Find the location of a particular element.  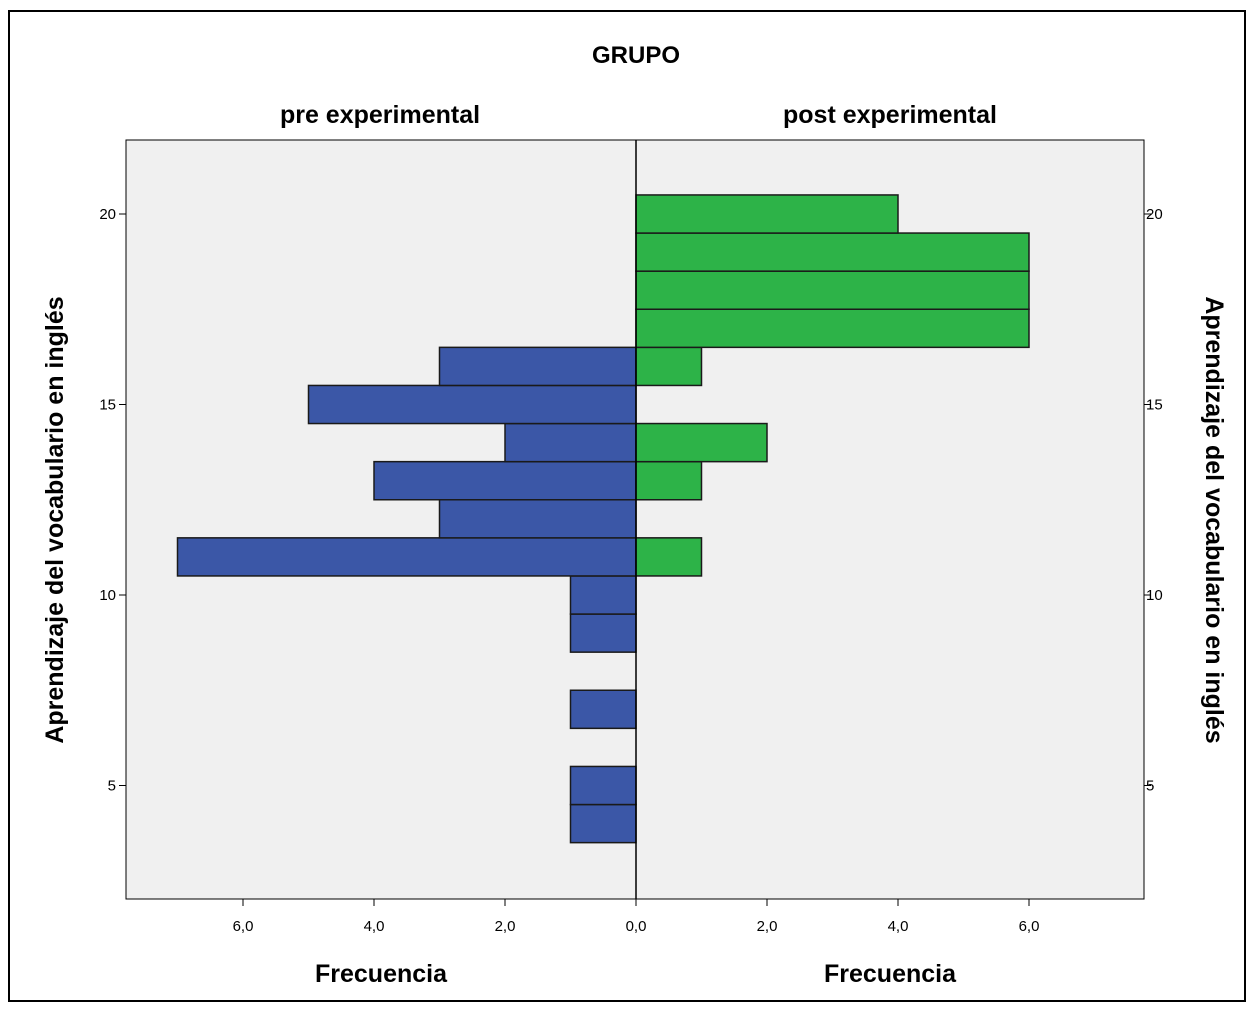

x-tick-label-0: 6,0 is located at coordinates (243, 926).